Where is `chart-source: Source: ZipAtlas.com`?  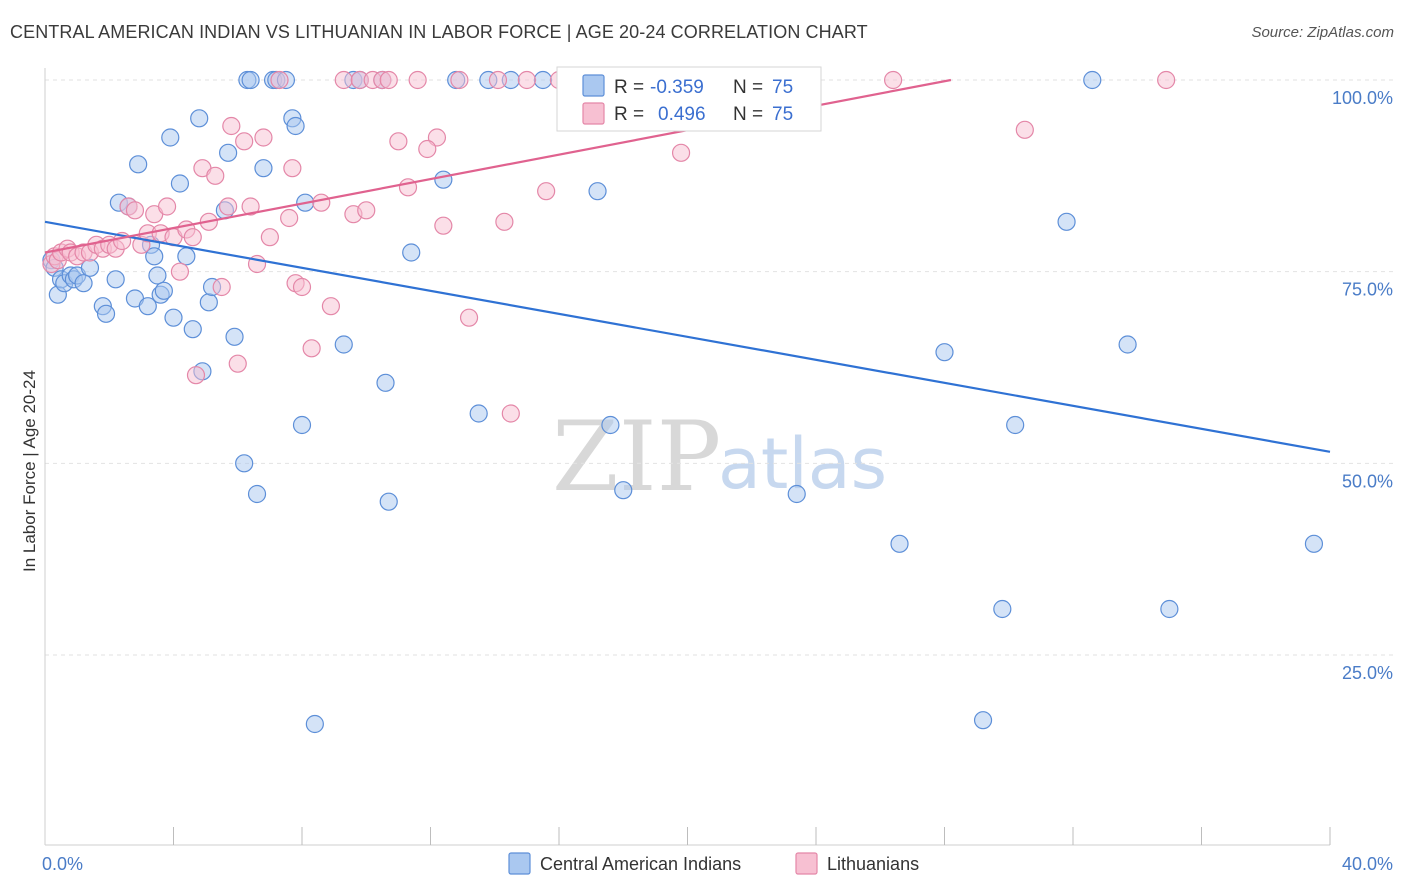
chart-source: Source: ZipAtlas.com is located at coordinates (1322, 32).